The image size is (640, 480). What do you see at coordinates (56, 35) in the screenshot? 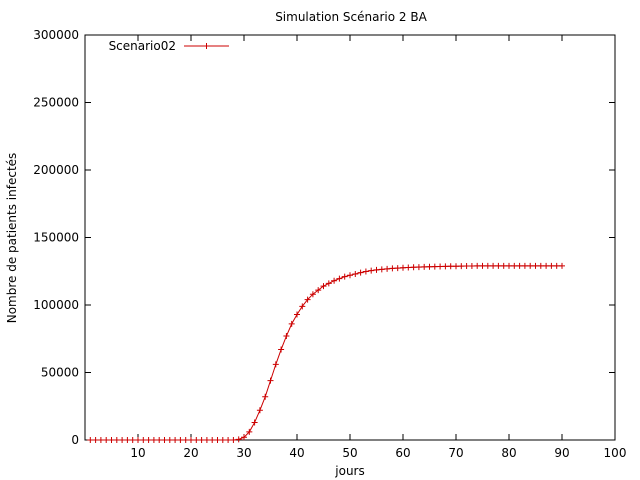
I see `y-tick-label: 300000` at bounding box center [56, 35].